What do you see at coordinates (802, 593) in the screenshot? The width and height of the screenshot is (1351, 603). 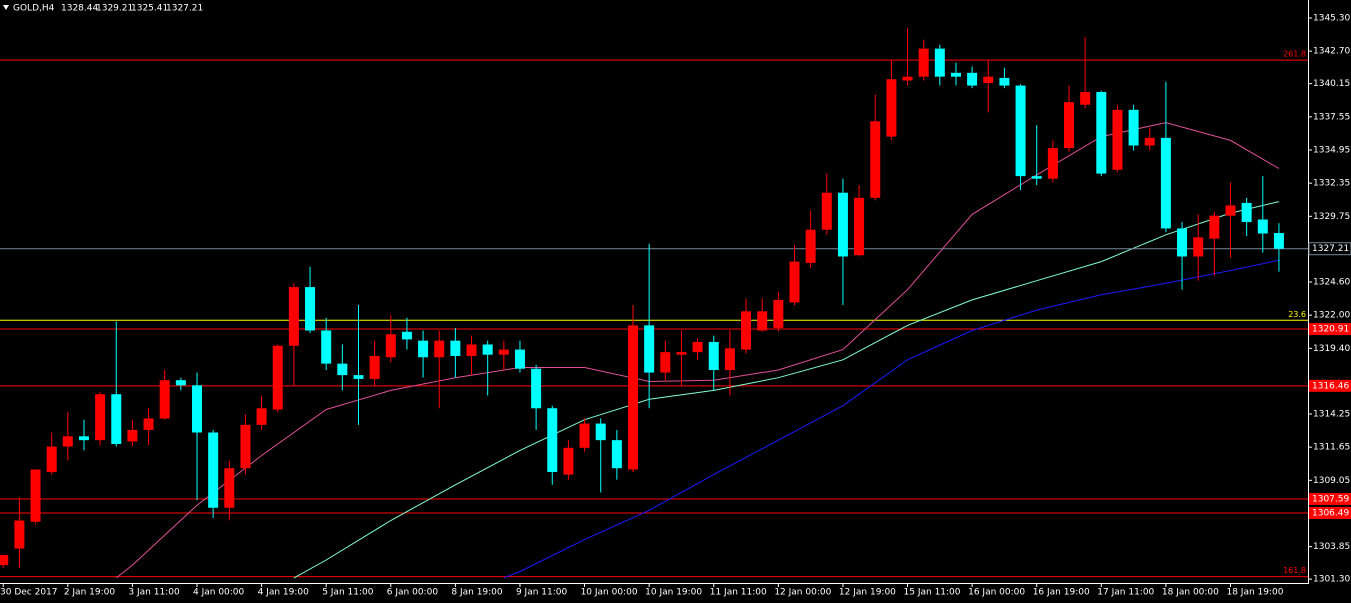 I see `x-tick-label: 12 Jan 00:00` at bounding box center [802, 593].